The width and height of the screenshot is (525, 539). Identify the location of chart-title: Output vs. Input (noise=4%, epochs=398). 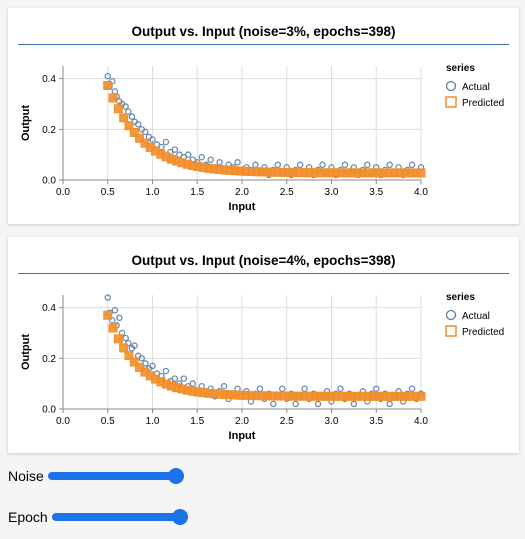
(263, 260).